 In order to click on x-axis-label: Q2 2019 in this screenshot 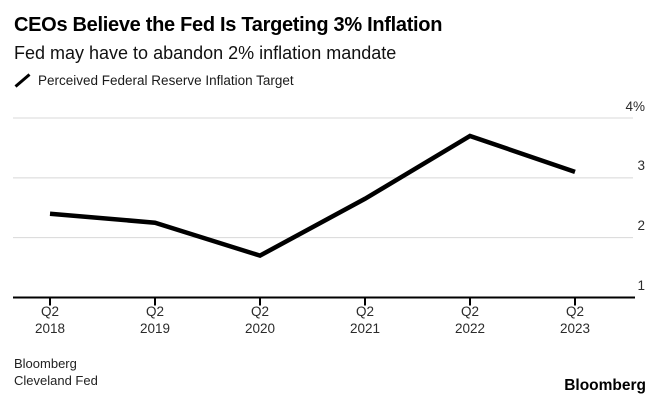, I will do `click(155, 320)`.